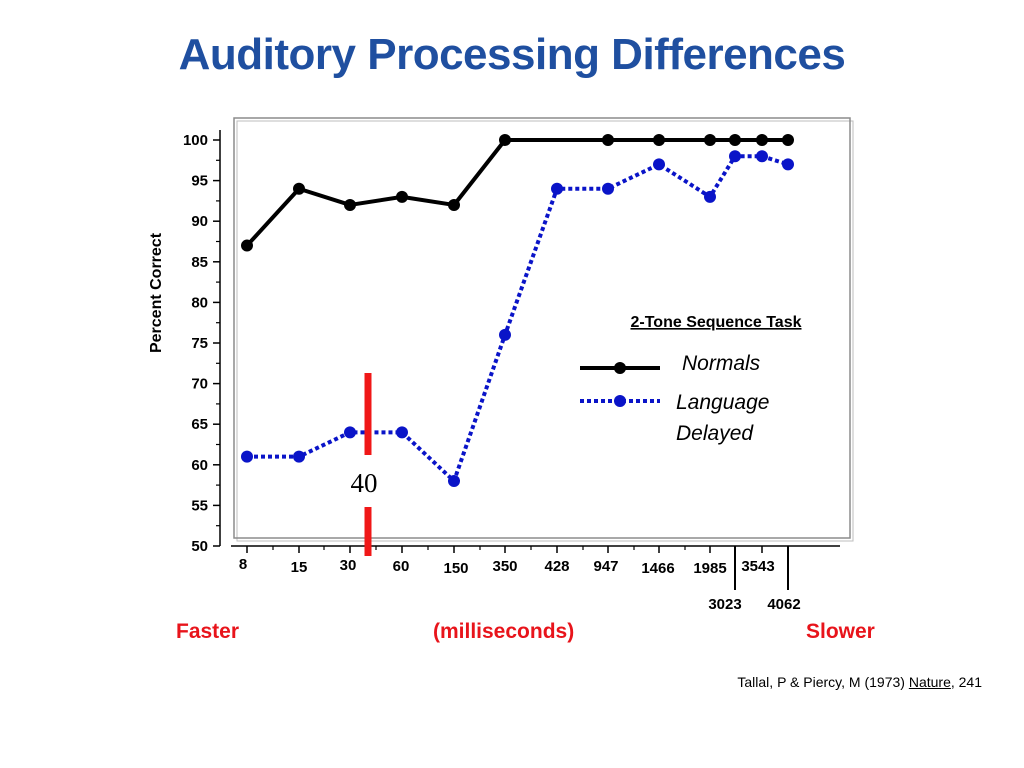 This screenshot has height=768, width=1024. I want to click on footer-faster: Faster, so click(208, 631).